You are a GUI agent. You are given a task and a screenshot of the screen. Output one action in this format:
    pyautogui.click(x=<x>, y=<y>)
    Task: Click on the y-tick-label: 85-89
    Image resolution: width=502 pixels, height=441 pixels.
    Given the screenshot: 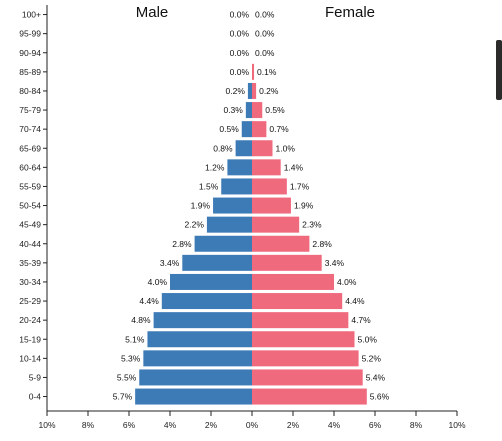 What is the action you would take?
    pyautogui.click(x=30, y=72)
    